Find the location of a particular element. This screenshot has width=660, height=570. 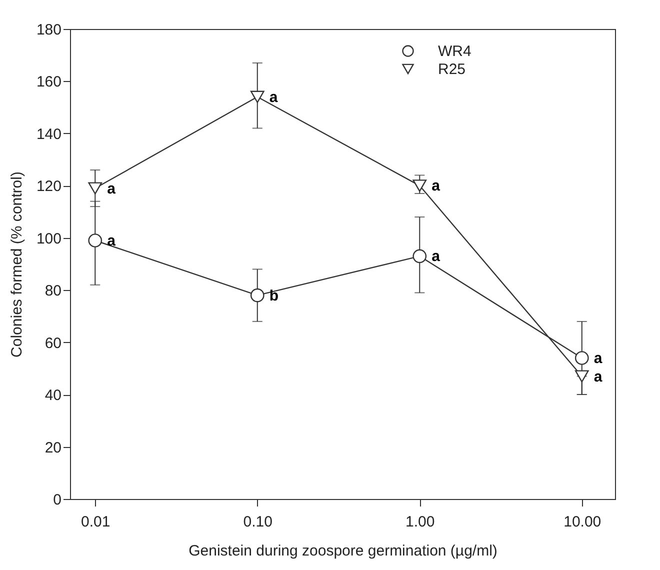

x-axis-title: Genistein during zoospore germination (µg/ml) is located at coordinates (343, 551).